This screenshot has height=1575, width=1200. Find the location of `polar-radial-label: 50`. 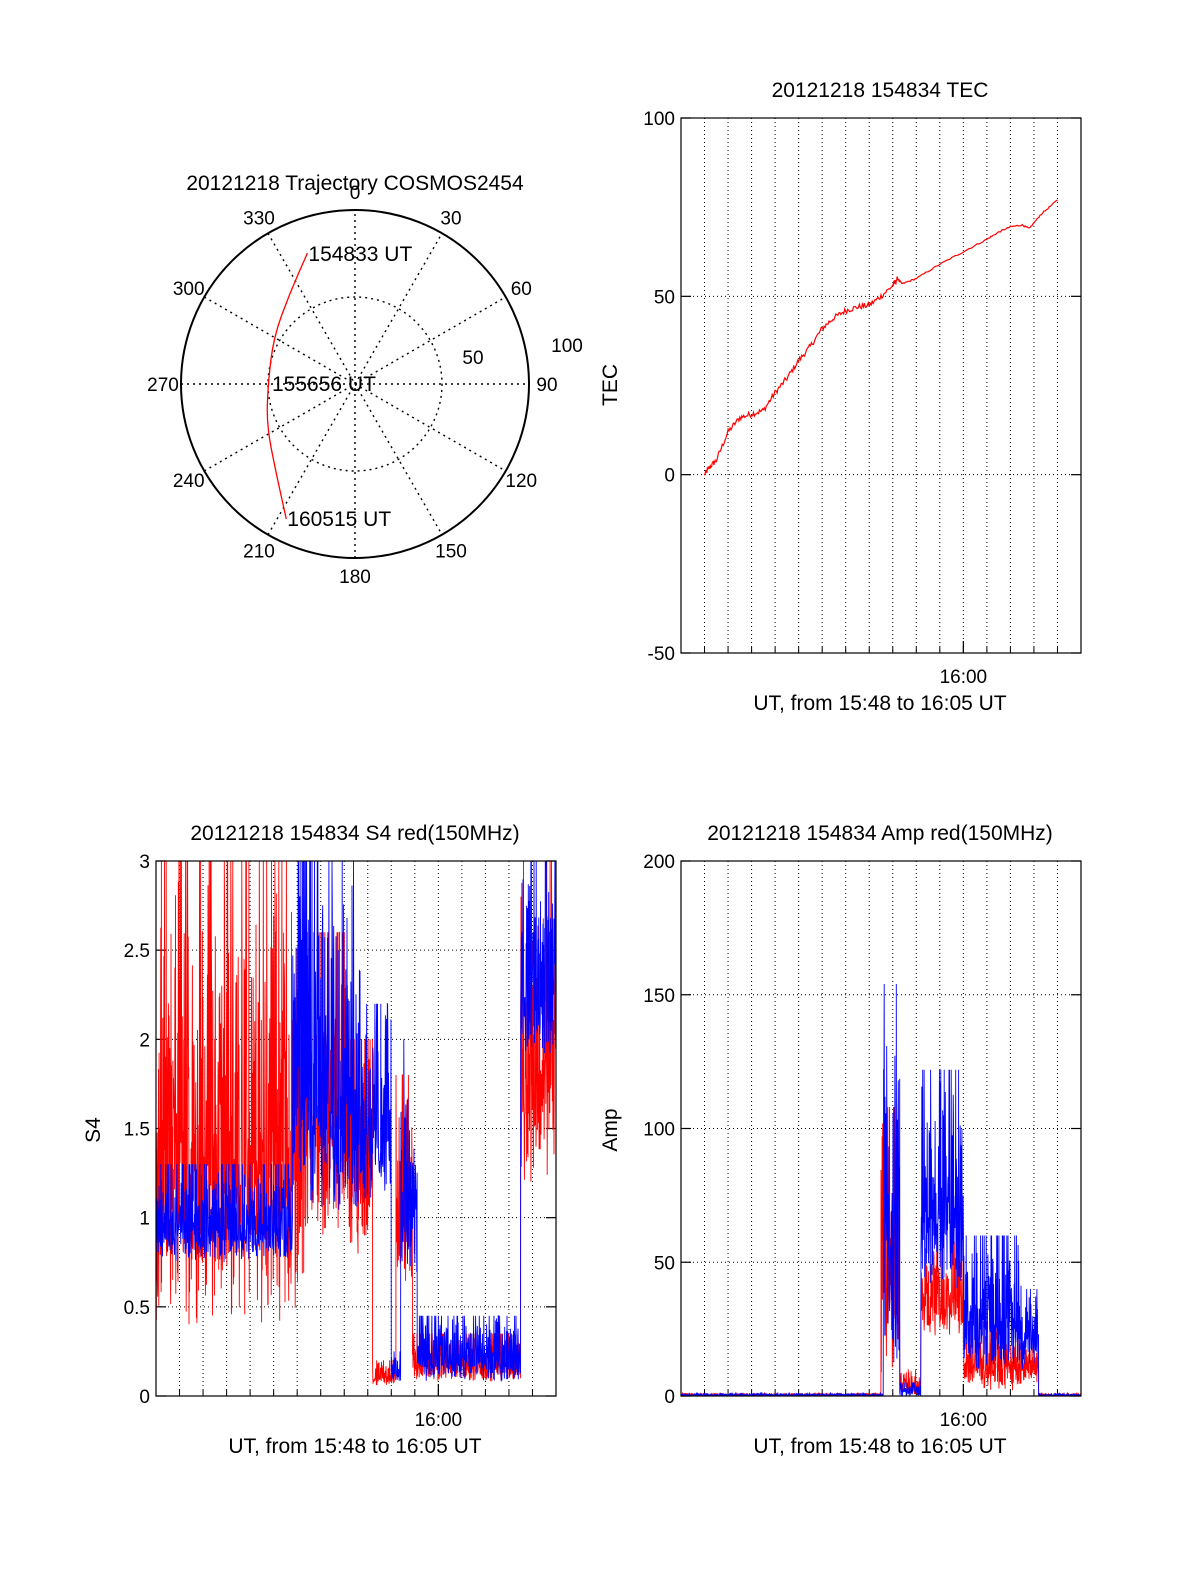

polar-radial-label: 50 is located at coordinates (472, 358).